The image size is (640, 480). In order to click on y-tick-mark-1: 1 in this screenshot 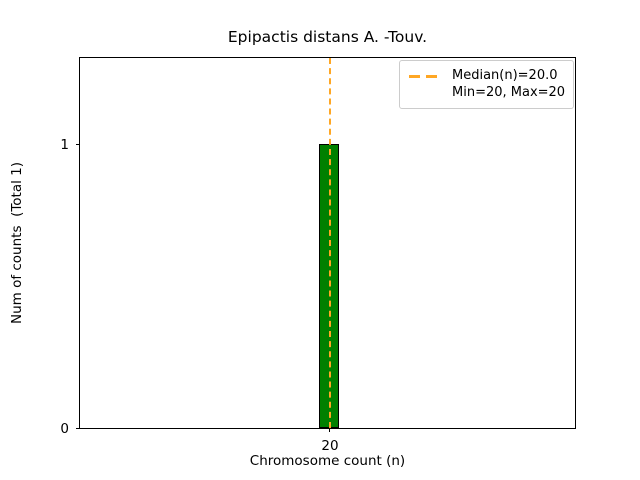, I will do `click(70, 145)`.